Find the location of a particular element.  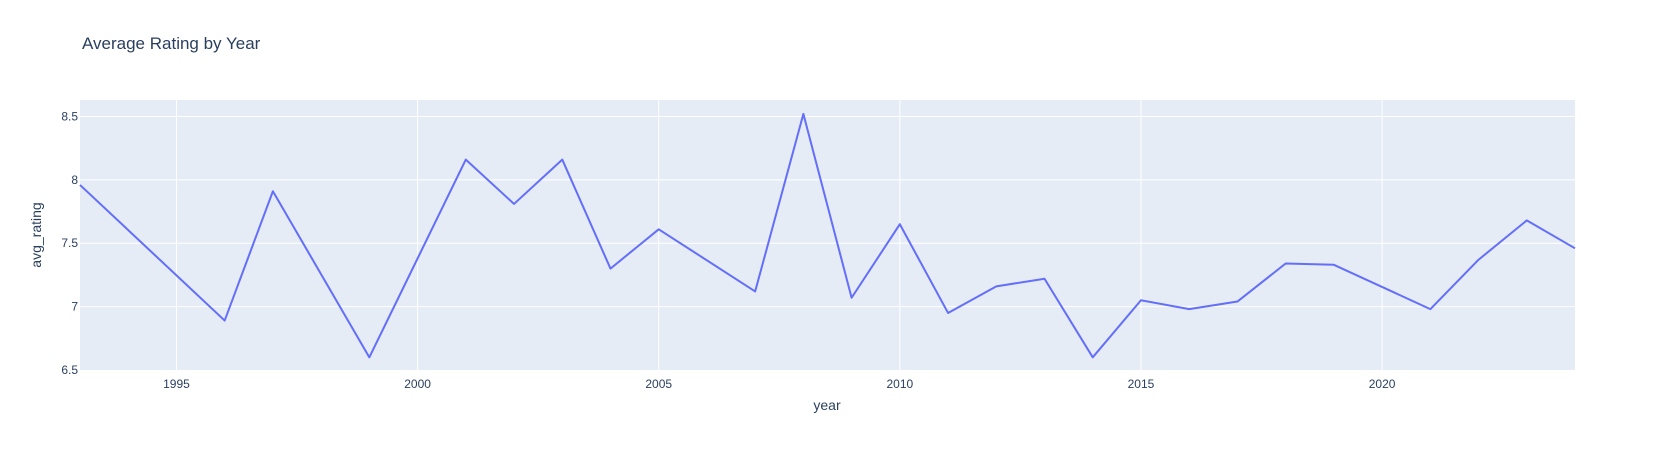

y-axis-ticks: 6.5 7 7.5 8 8.5 is located at coordinates (69, 243).